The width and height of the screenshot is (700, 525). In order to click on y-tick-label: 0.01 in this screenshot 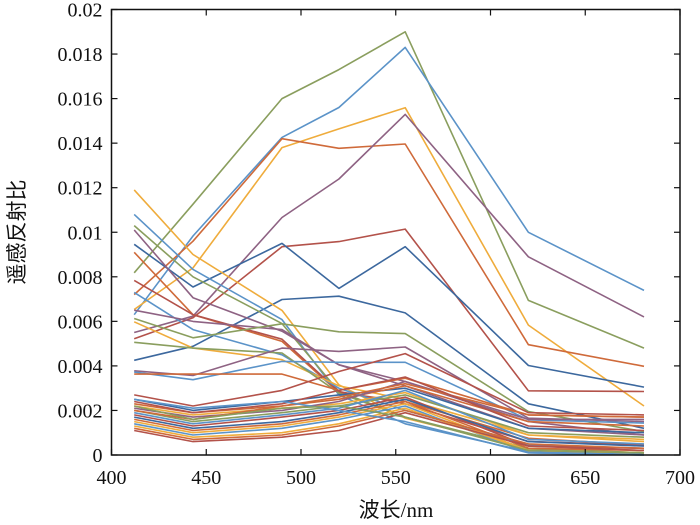, I will do `click(85, 233)`.